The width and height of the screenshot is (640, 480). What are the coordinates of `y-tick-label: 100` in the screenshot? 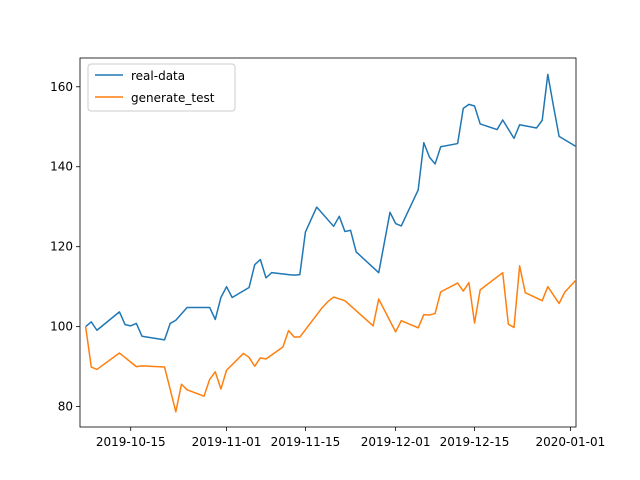 It's located at (61, 327).